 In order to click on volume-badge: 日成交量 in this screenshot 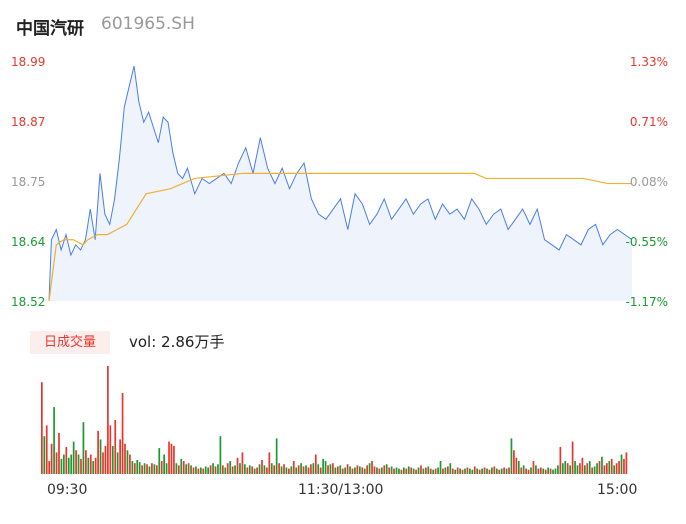, I will do `click(70, 342)`.